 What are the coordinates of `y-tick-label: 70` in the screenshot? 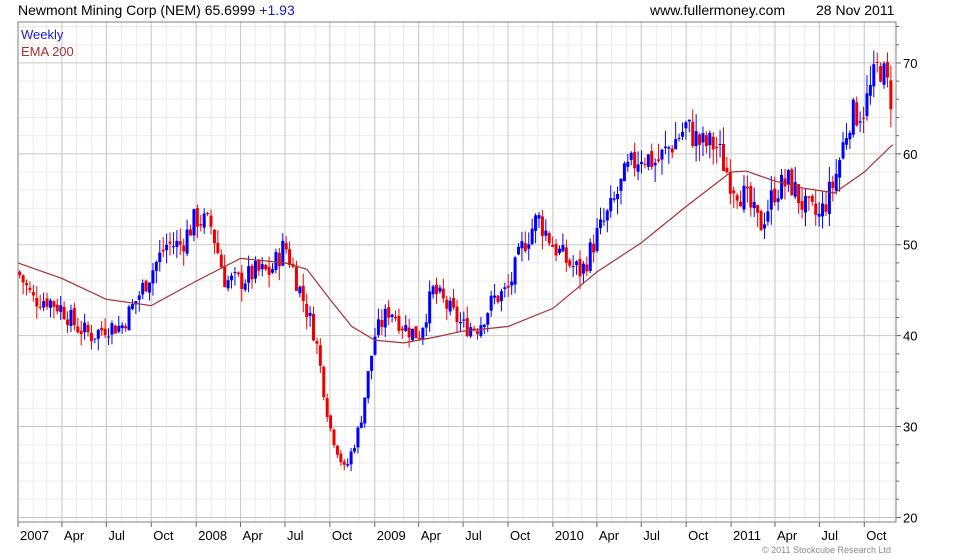 It's located at (910, 63).